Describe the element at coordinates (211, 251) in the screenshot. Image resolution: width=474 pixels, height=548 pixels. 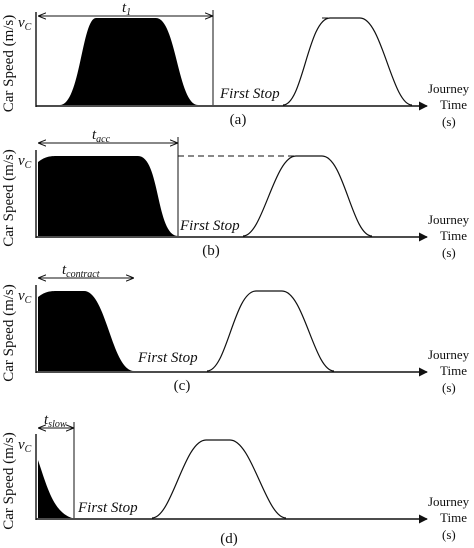
I see `panel-caption: (b)` at that location.